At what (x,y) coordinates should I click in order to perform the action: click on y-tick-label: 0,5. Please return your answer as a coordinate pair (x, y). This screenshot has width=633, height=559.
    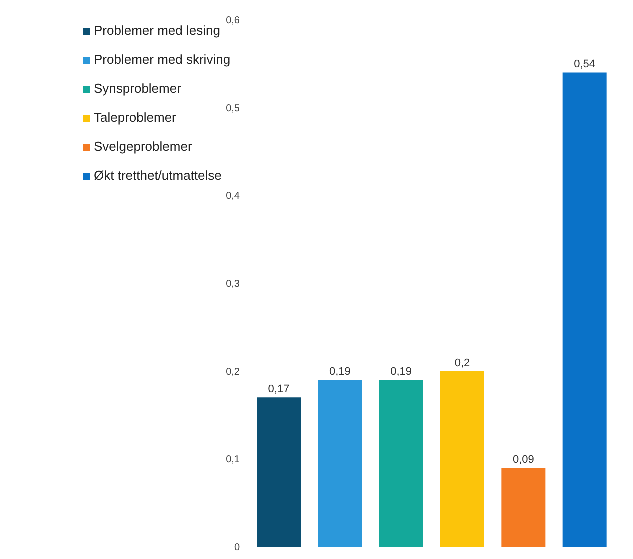
    Looking at the image, I should click on (233, 108).